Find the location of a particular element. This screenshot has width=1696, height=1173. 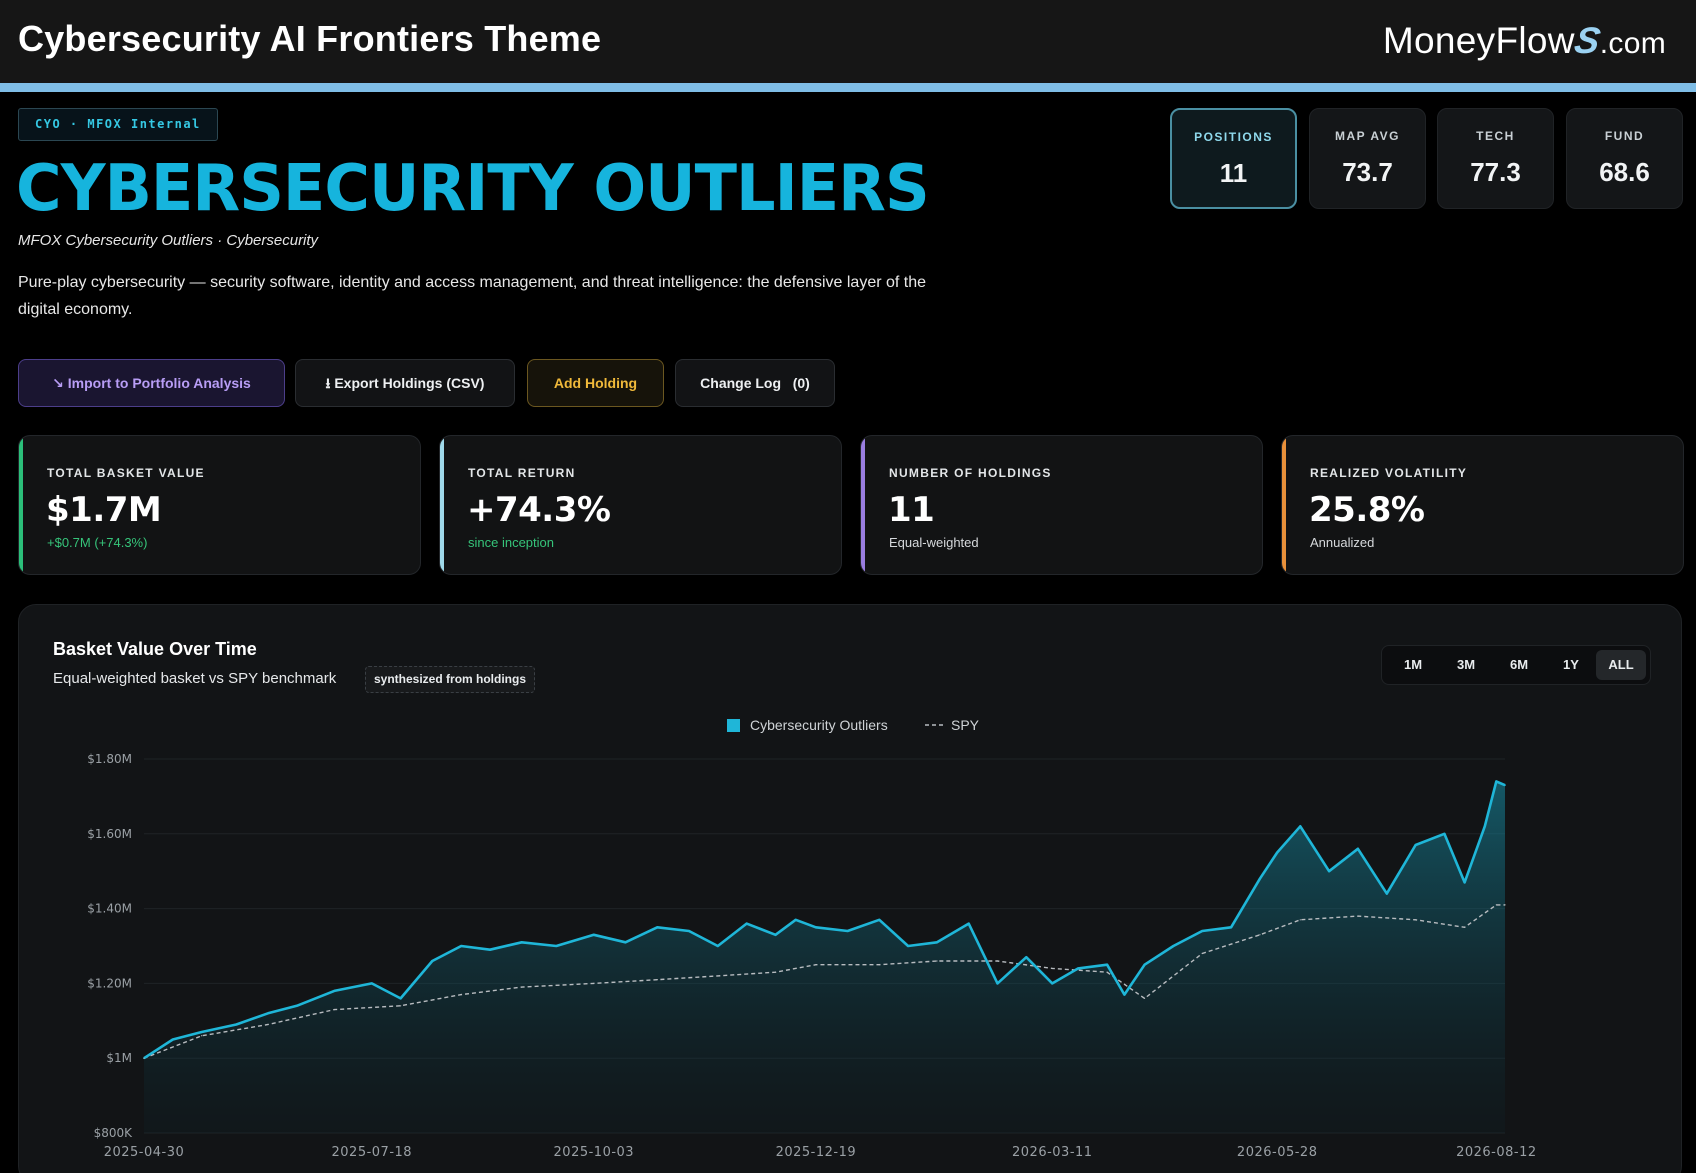

import-portfolio-button: ↘ Import to Portfolio Analysis is located at coordinates (151, 383).